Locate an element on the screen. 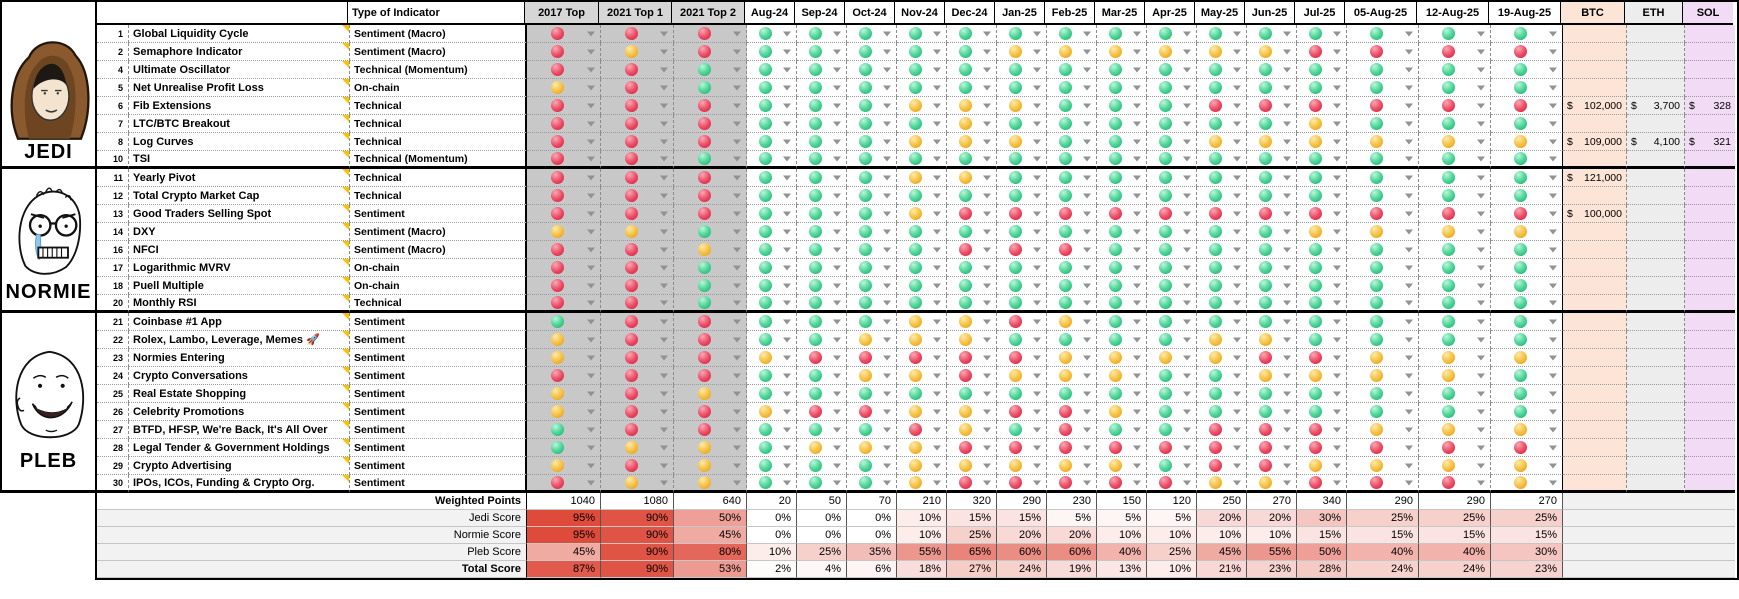 This screenshot has width=1739, height=599. sol-price-cell is located at coordinates (1710, 412).